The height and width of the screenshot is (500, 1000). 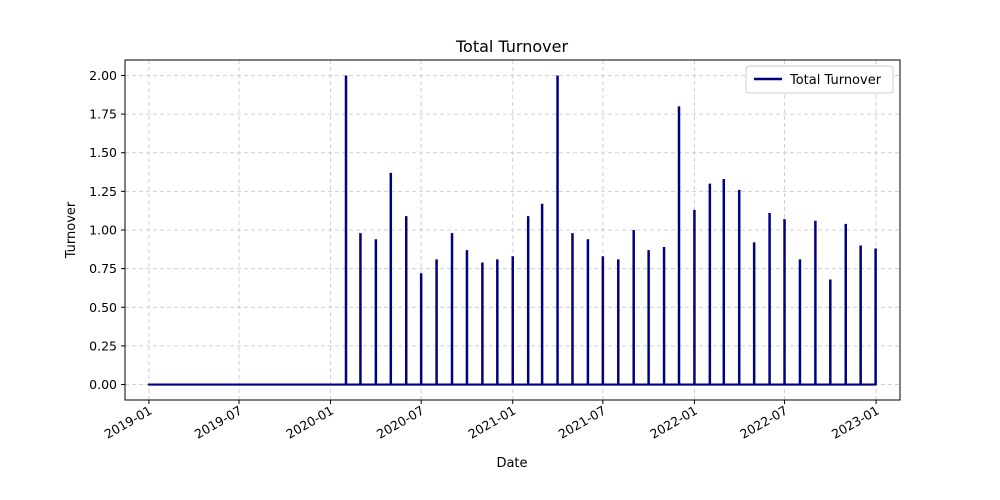 What do you see at coordinates (511, 46) in the screenshot?
I see `chart-title: Total Turnover` at bounding box center [511, 46].